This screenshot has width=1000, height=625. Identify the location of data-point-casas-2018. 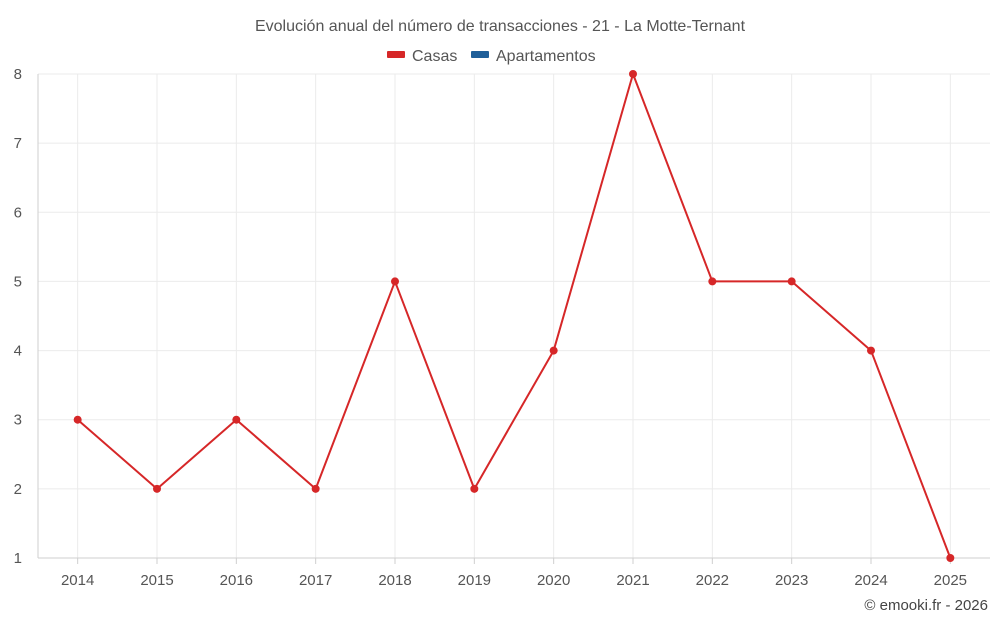
(395, 281).